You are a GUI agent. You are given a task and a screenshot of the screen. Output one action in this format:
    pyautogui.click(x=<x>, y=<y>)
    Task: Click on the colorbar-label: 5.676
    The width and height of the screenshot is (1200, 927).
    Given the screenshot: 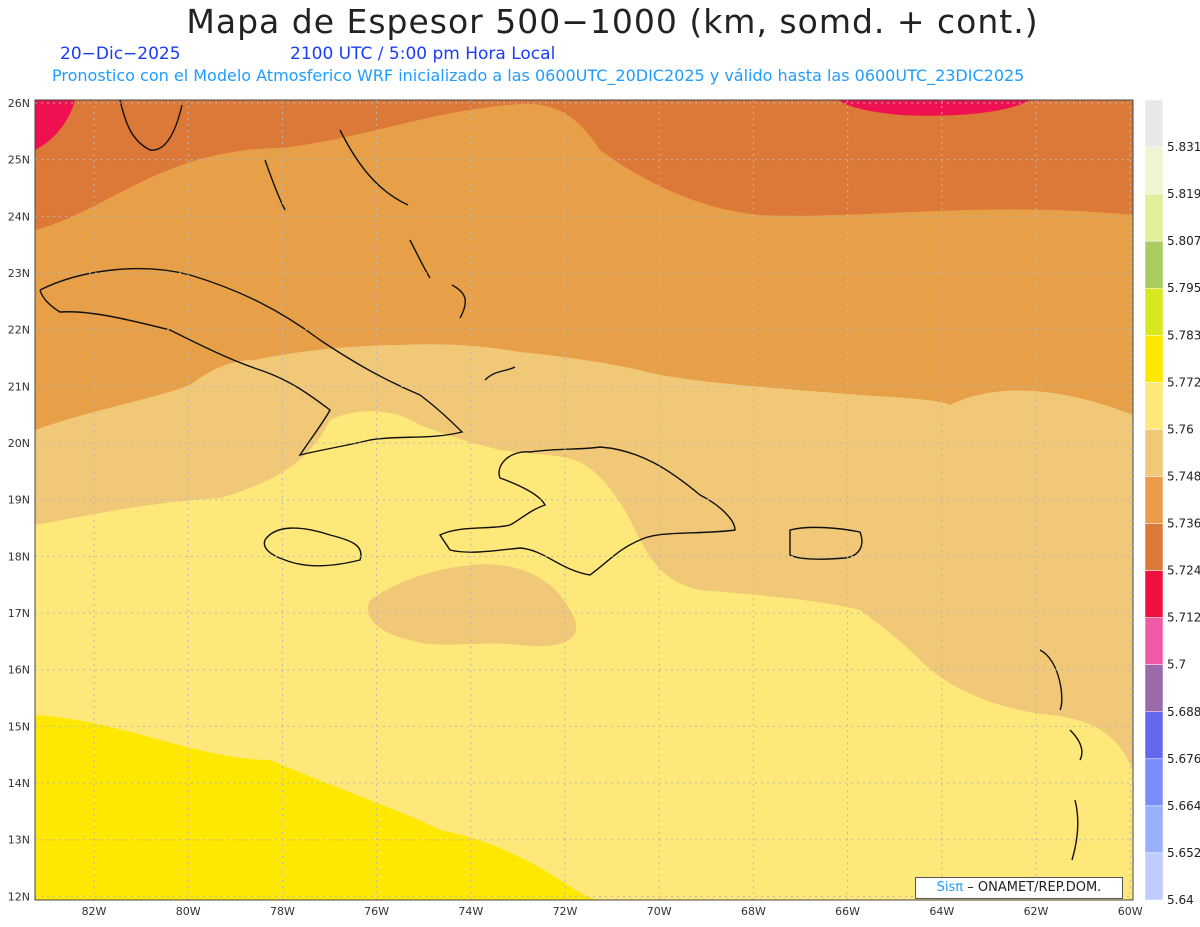 What is the action you would take?
    pyautogui.click(x=1183, y=759)
    